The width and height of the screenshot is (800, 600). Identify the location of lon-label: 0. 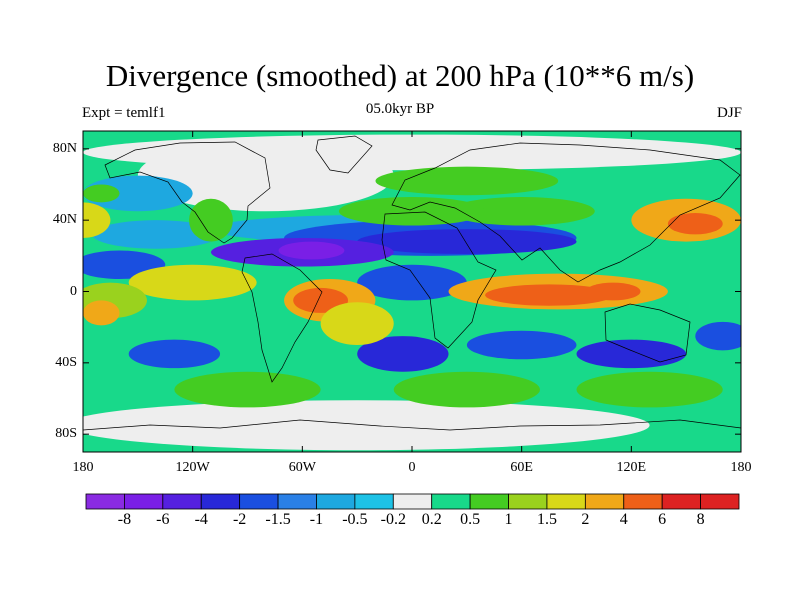
(412, 467).